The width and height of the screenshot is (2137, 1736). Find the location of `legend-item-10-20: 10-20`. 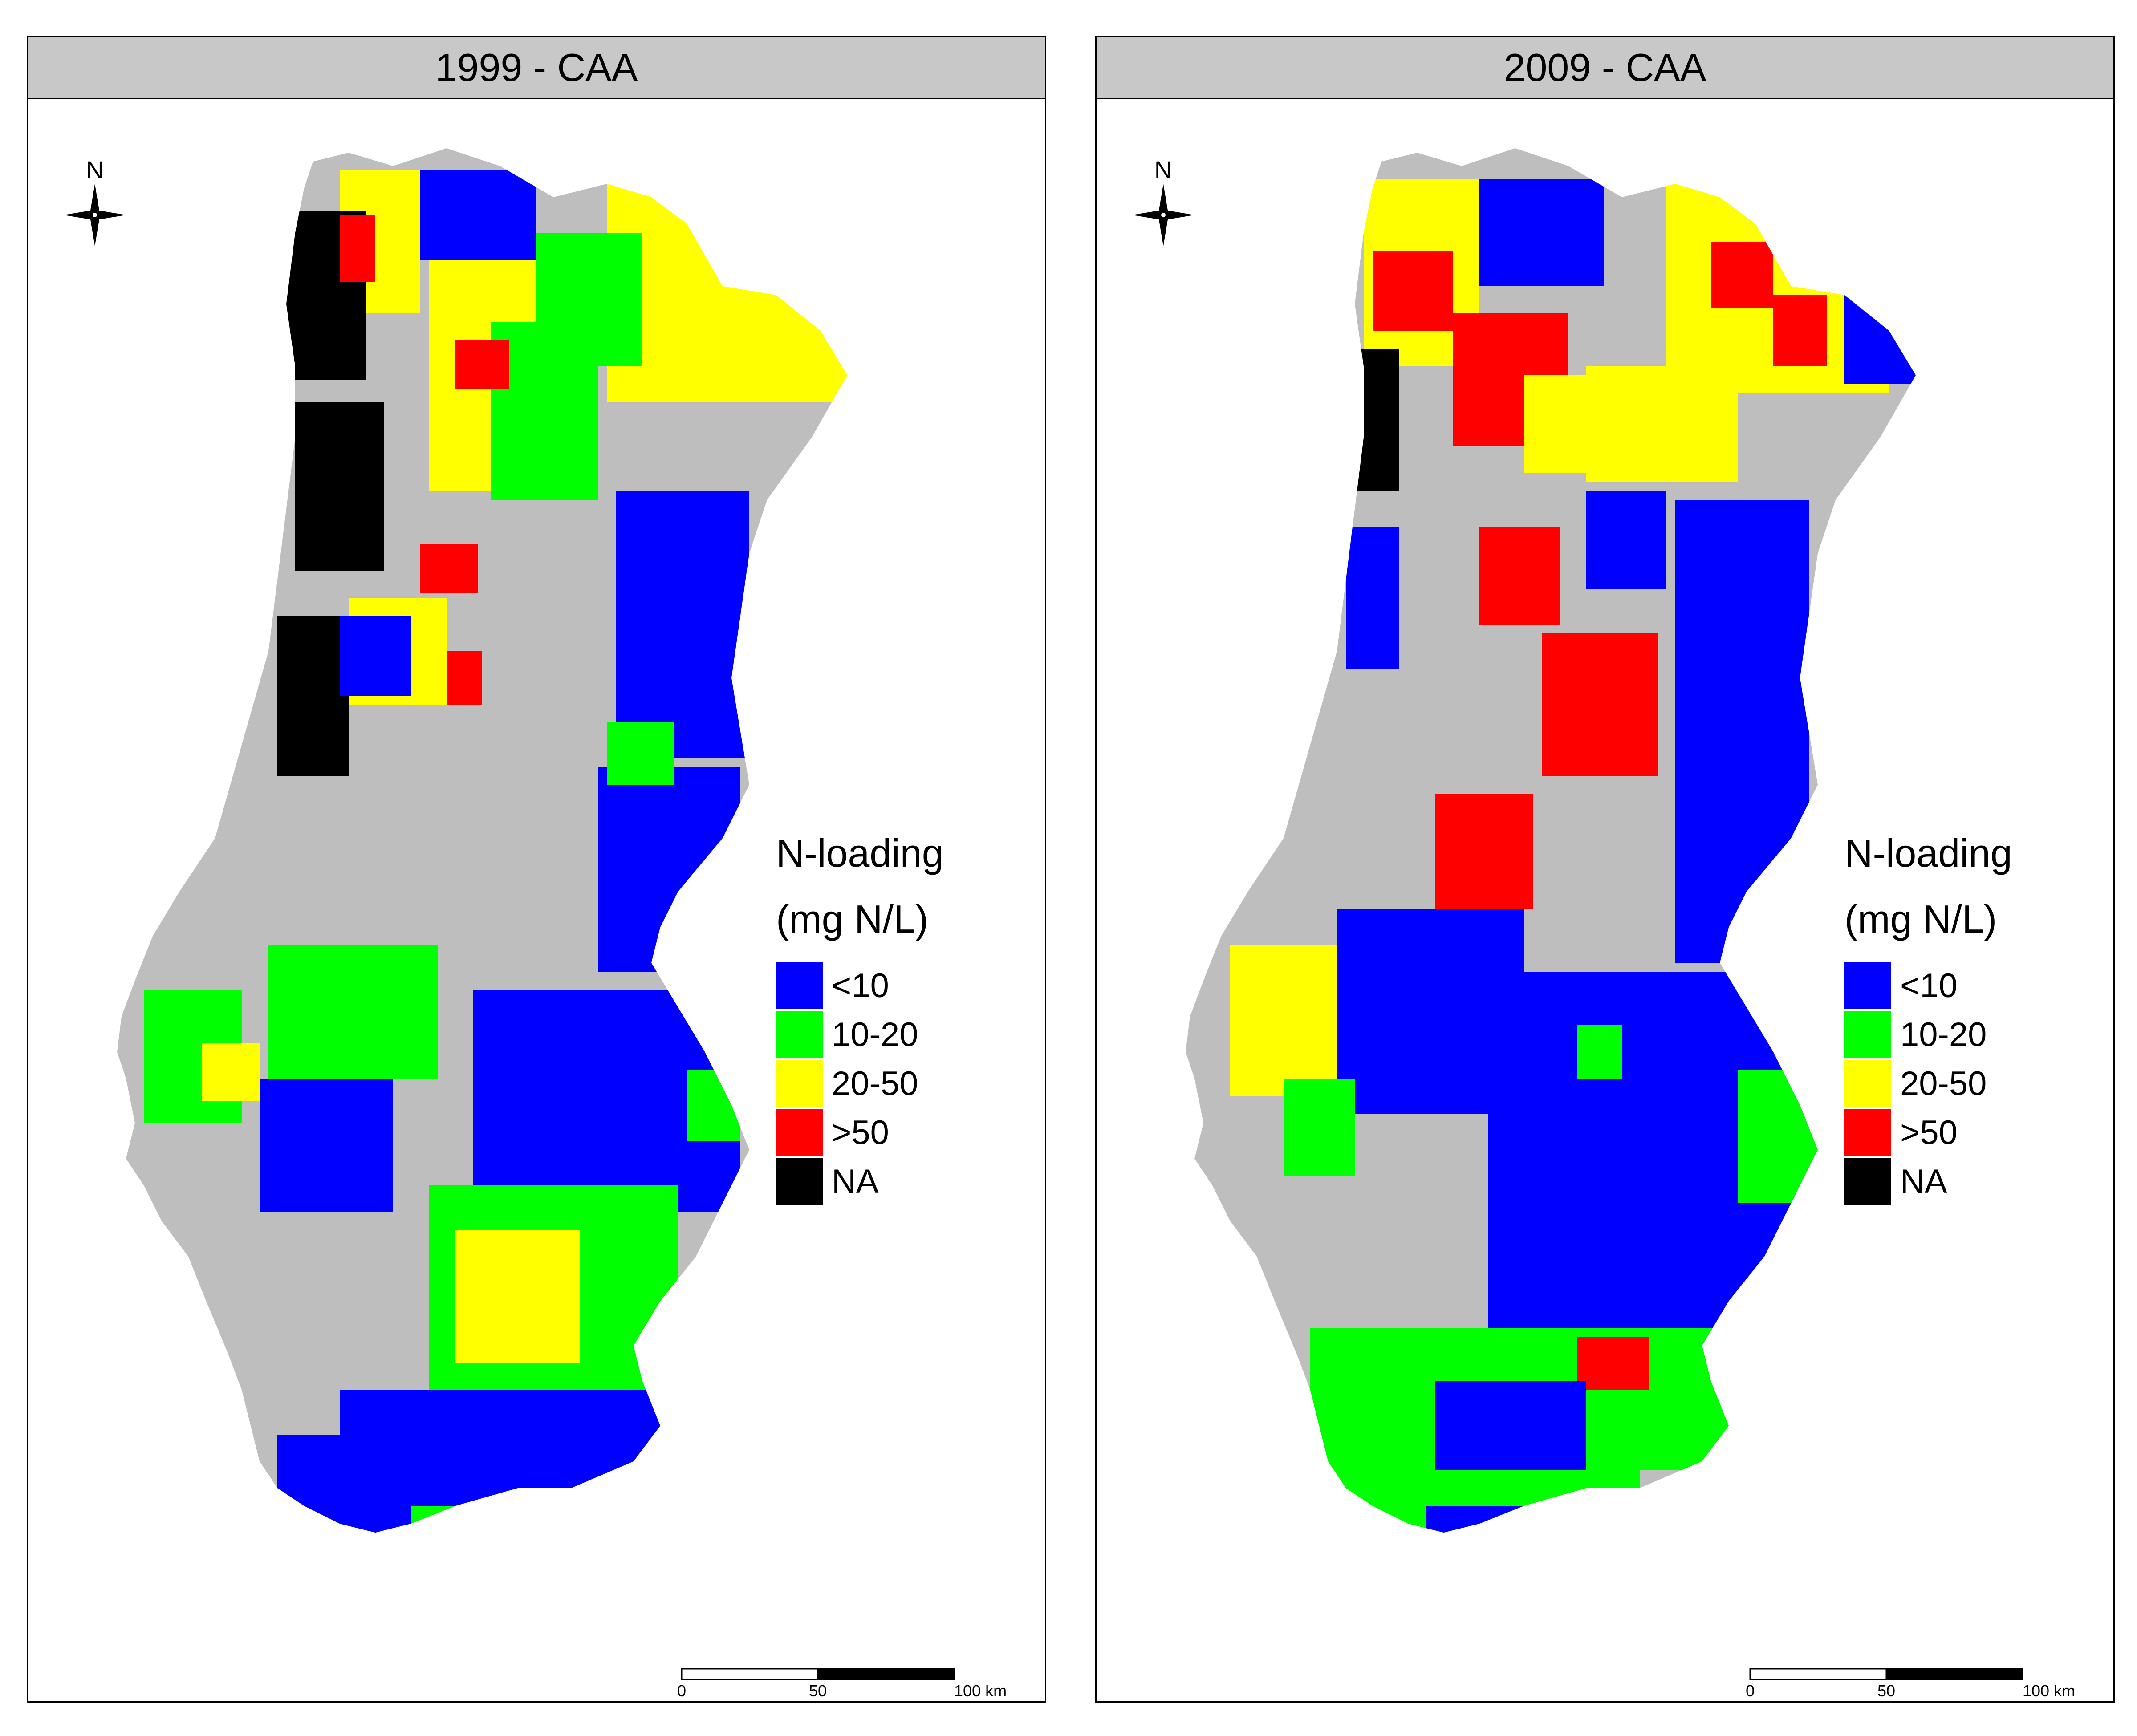

legend-item-10-20: 10-20 is located at coordinates (1928, 1034).